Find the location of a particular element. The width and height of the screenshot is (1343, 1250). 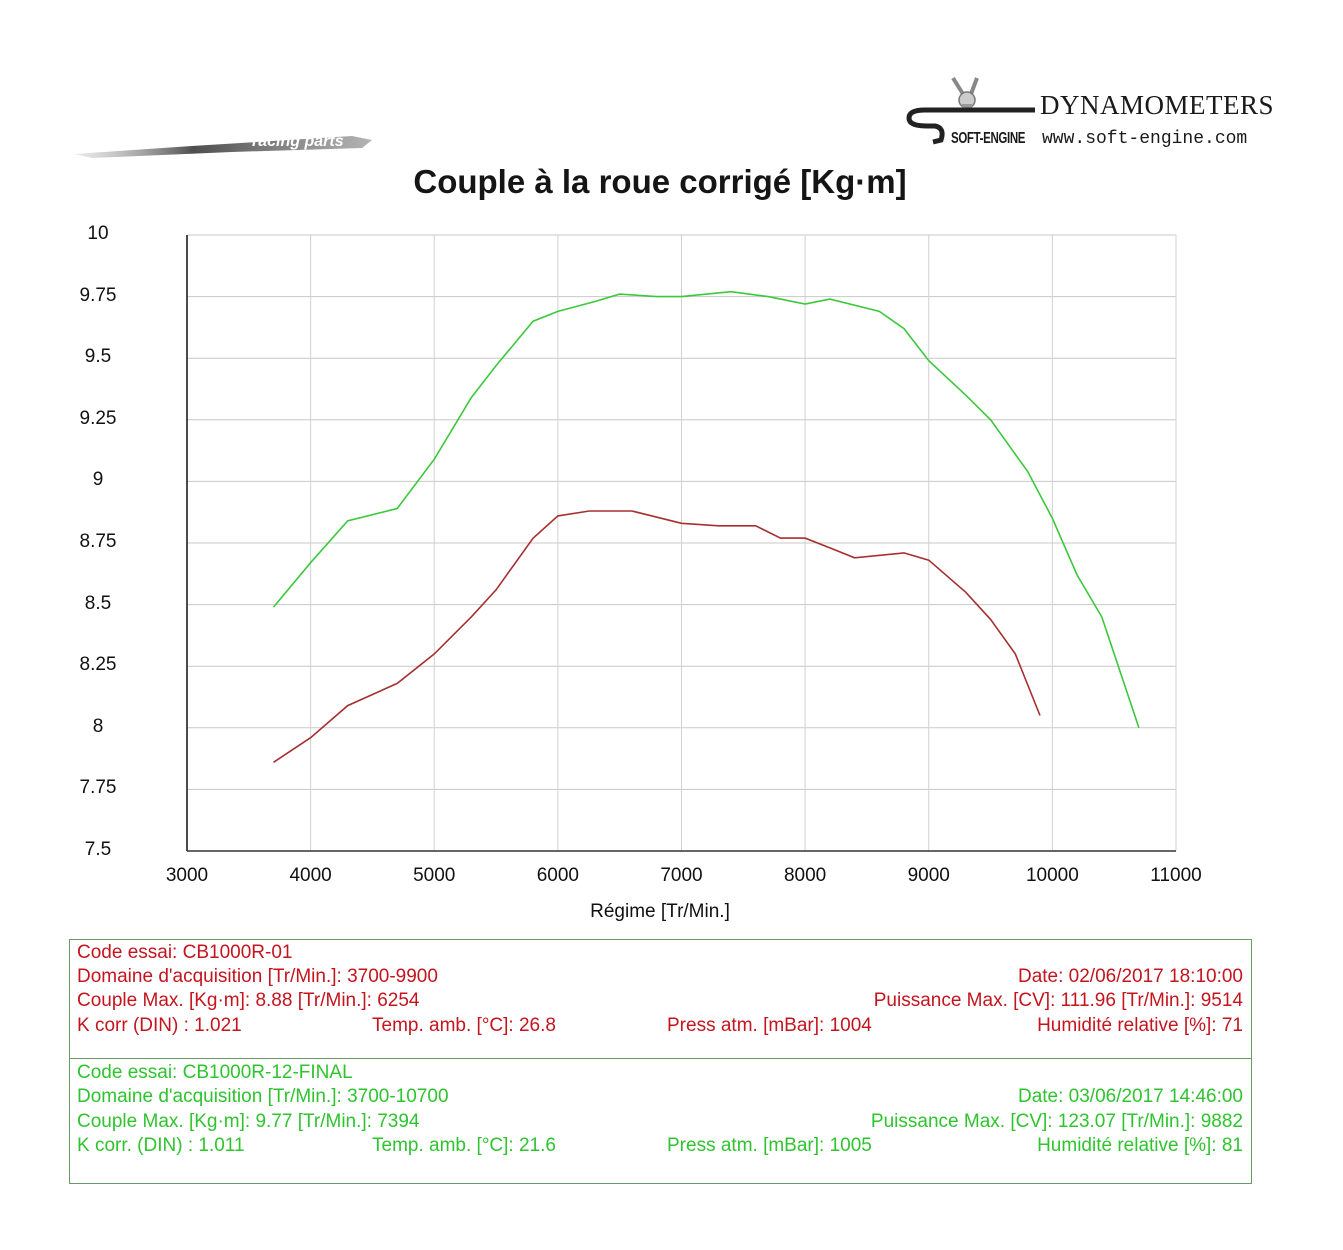

run-kcorr: K corr (DIN) : 1.021 is located at coordinates (159, 1025).